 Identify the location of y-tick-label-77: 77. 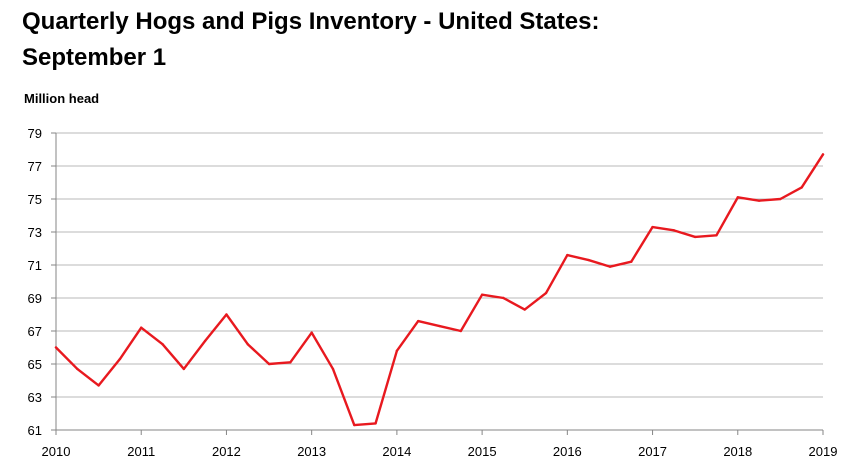
(35, 166).